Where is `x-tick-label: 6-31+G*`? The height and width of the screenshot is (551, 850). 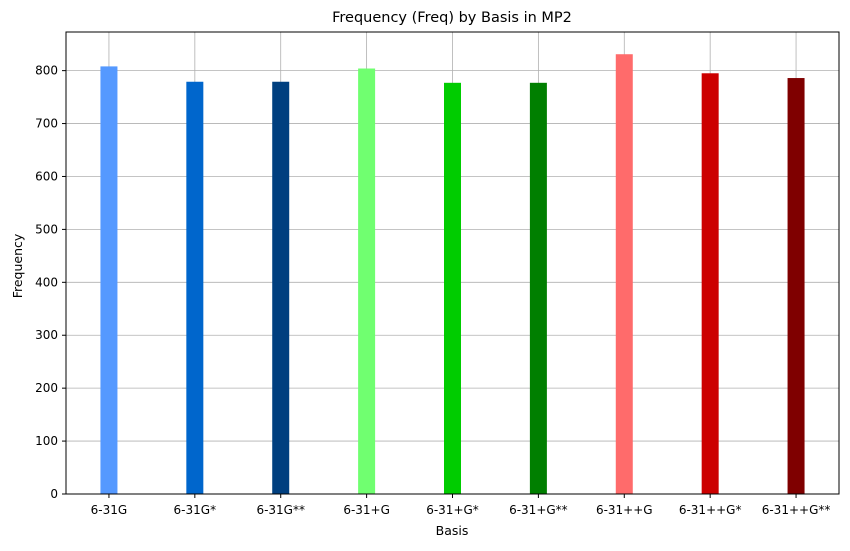 x-tick-label: 6-31+G* is located at coordinates (452, 510).